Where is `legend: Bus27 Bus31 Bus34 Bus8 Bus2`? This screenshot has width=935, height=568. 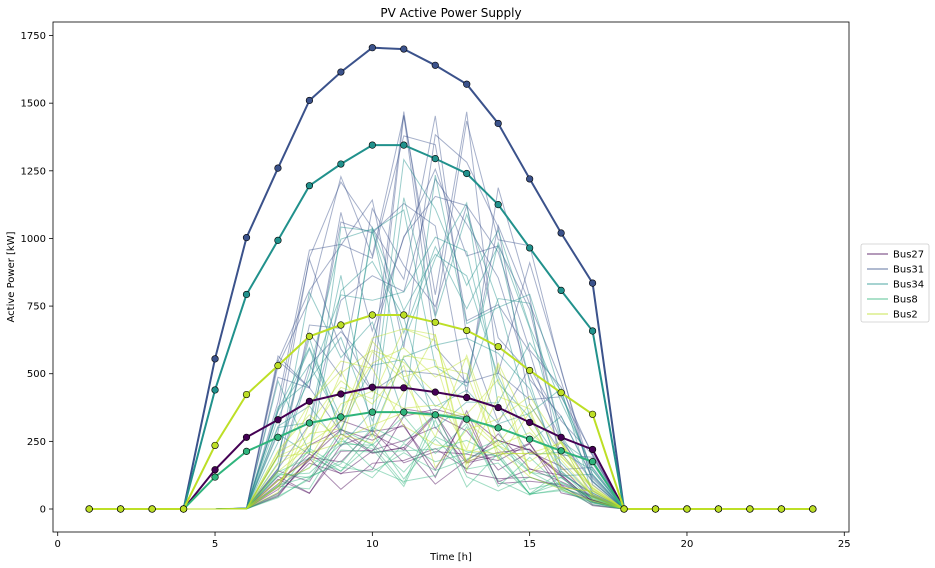
legend: Bus27 Bus31 Bus34 Bus8 Bus2 is located at coordinates (895, 283).